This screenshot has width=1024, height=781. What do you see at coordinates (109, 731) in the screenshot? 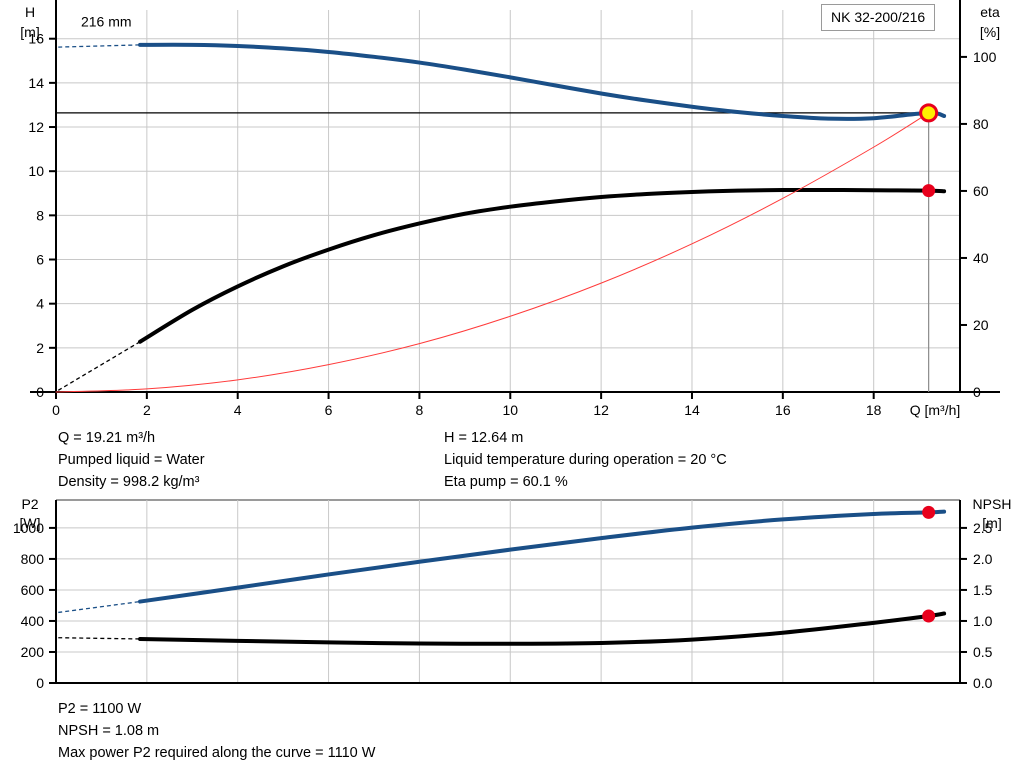
I see `info-npsh: NPSH = 1.08 m` at bounding box center [109, 731].